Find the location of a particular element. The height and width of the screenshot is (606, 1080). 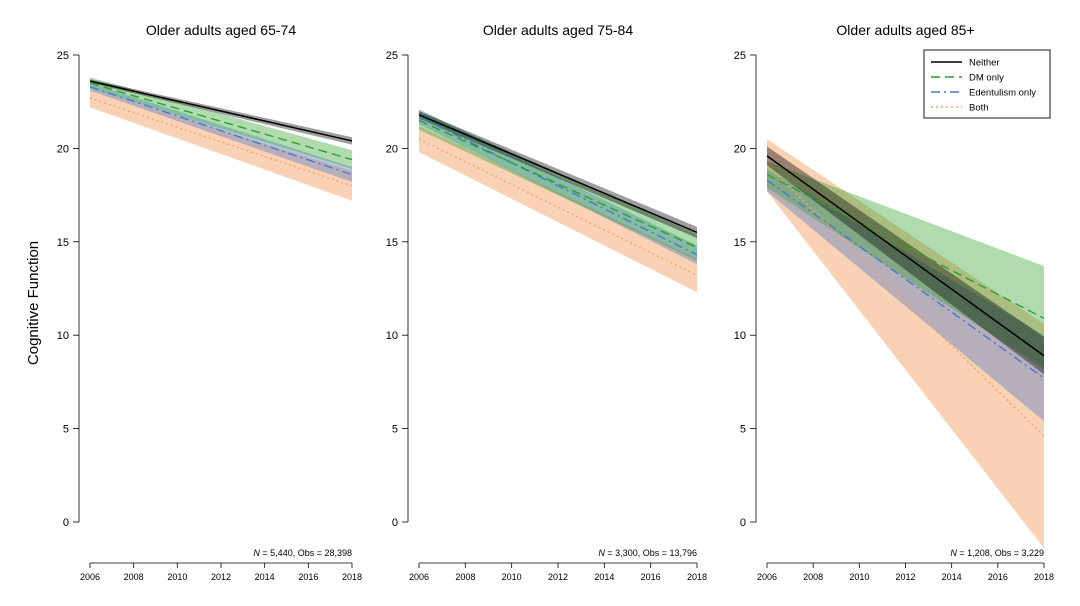

sample-size-note: N = 5,440, Obs = 28,398 is located at coordinates (302, 553).